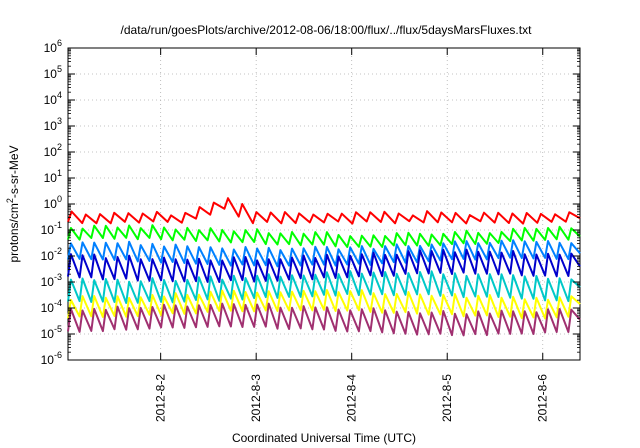  I want to click on y-tick-label: 10⁵, so click(53, 72).